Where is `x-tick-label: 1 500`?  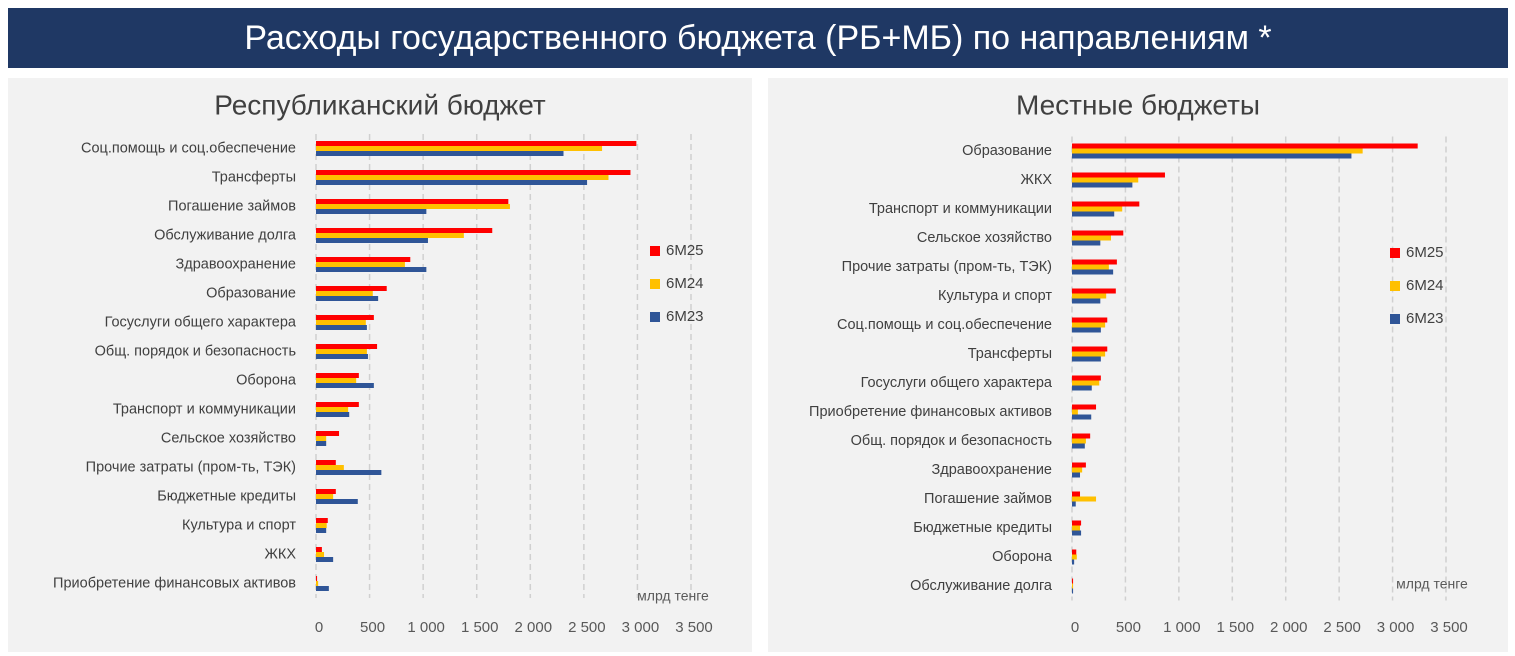 x-tick-label: 1 500 is located at coordinates (480, 627).